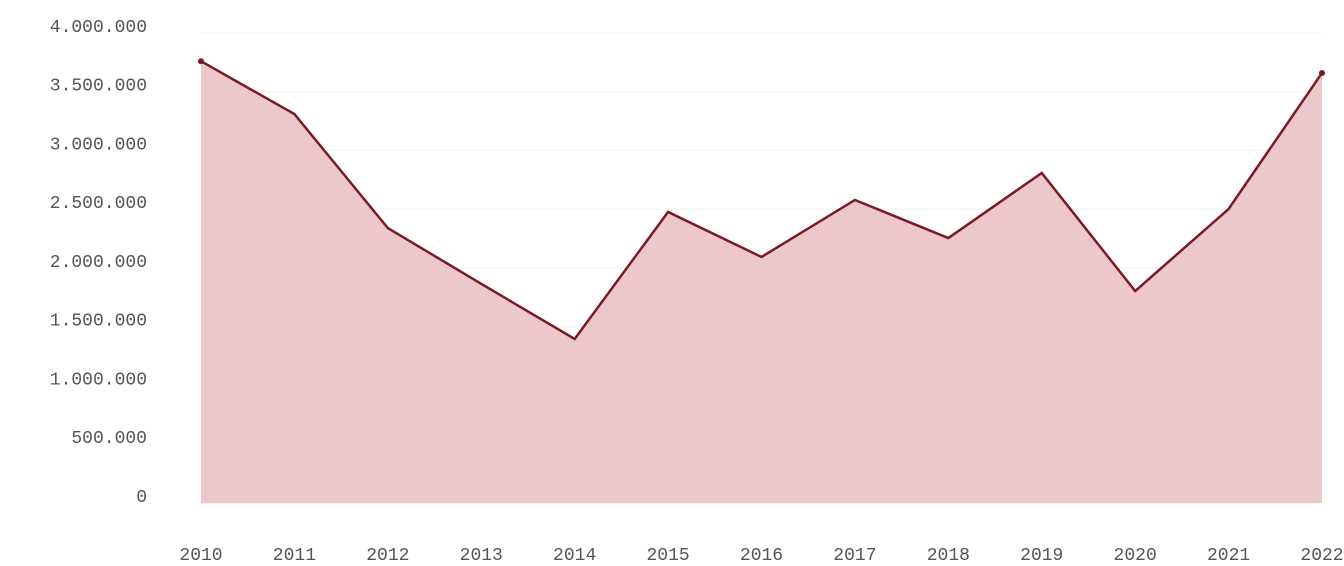 The image size is (1344, 566). What do you see at coordinates (667, 556) in the screenshot?
I see `x-tick-label: 2015` at bounding box center [667, 556].